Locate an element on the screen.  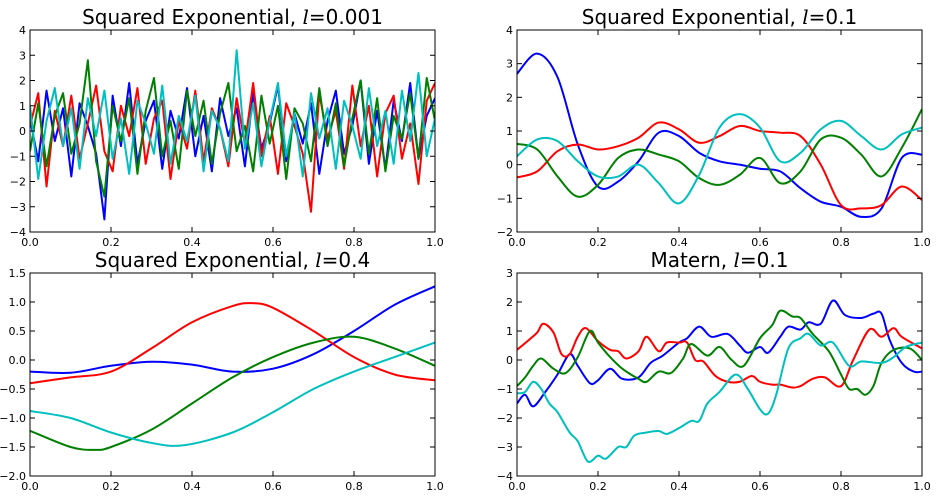
subplot-title: Squared Exponential, l=0.4 is located at coordinates (232, 260).